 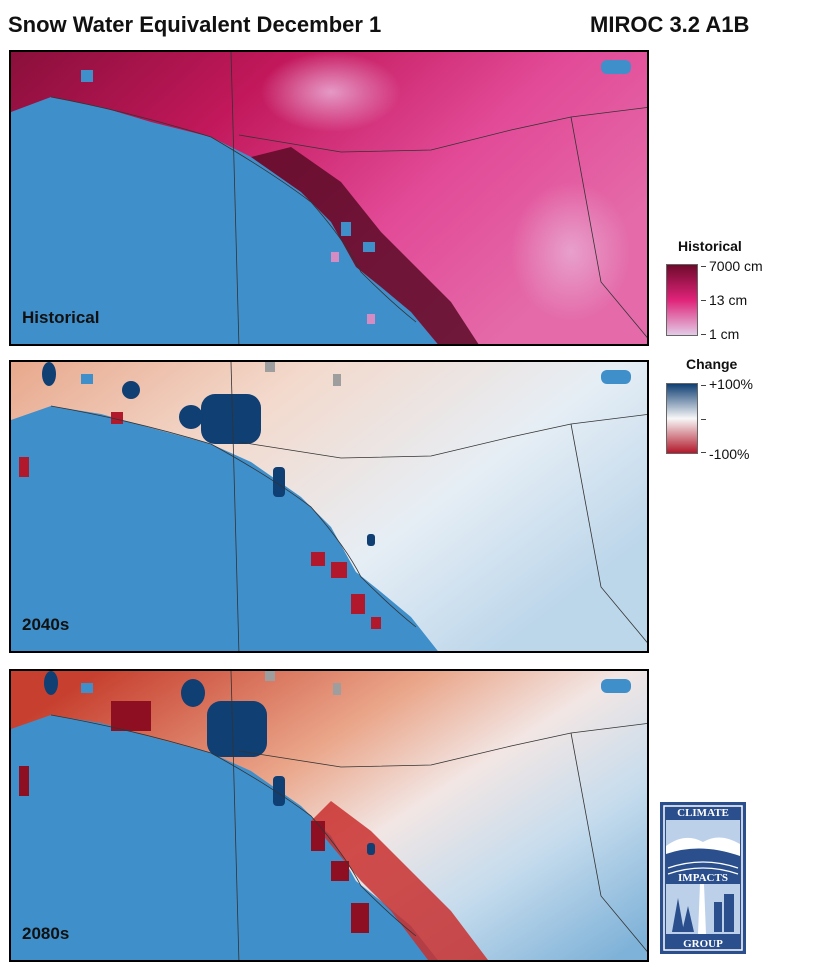 What do you see at coordinates (682, 418) in the screenshot?
I see `change-colorbar` at bounding box center [682, 418].